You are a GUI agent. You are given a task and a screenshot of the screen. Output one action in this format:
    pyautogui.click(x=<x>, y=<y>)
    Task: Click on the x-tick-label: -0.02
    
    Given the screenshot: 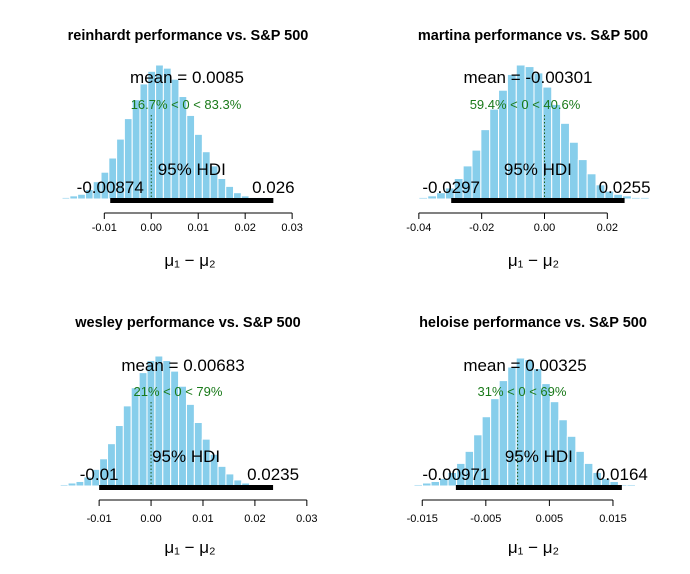 What is the action you would take?
    pyautogui.click(x=481, y=228)
    